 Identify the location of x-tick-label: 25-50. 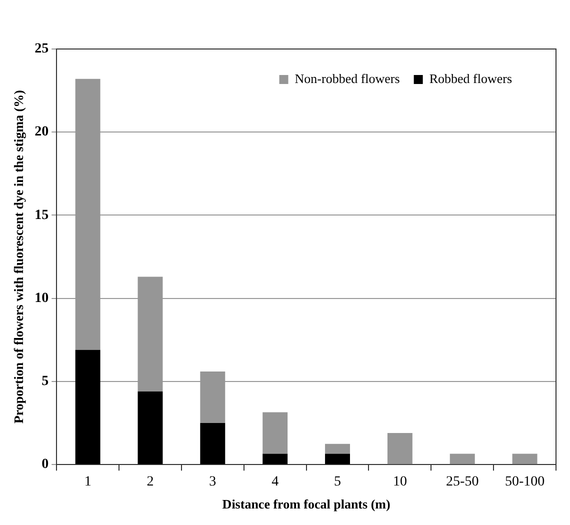
(462, 482).